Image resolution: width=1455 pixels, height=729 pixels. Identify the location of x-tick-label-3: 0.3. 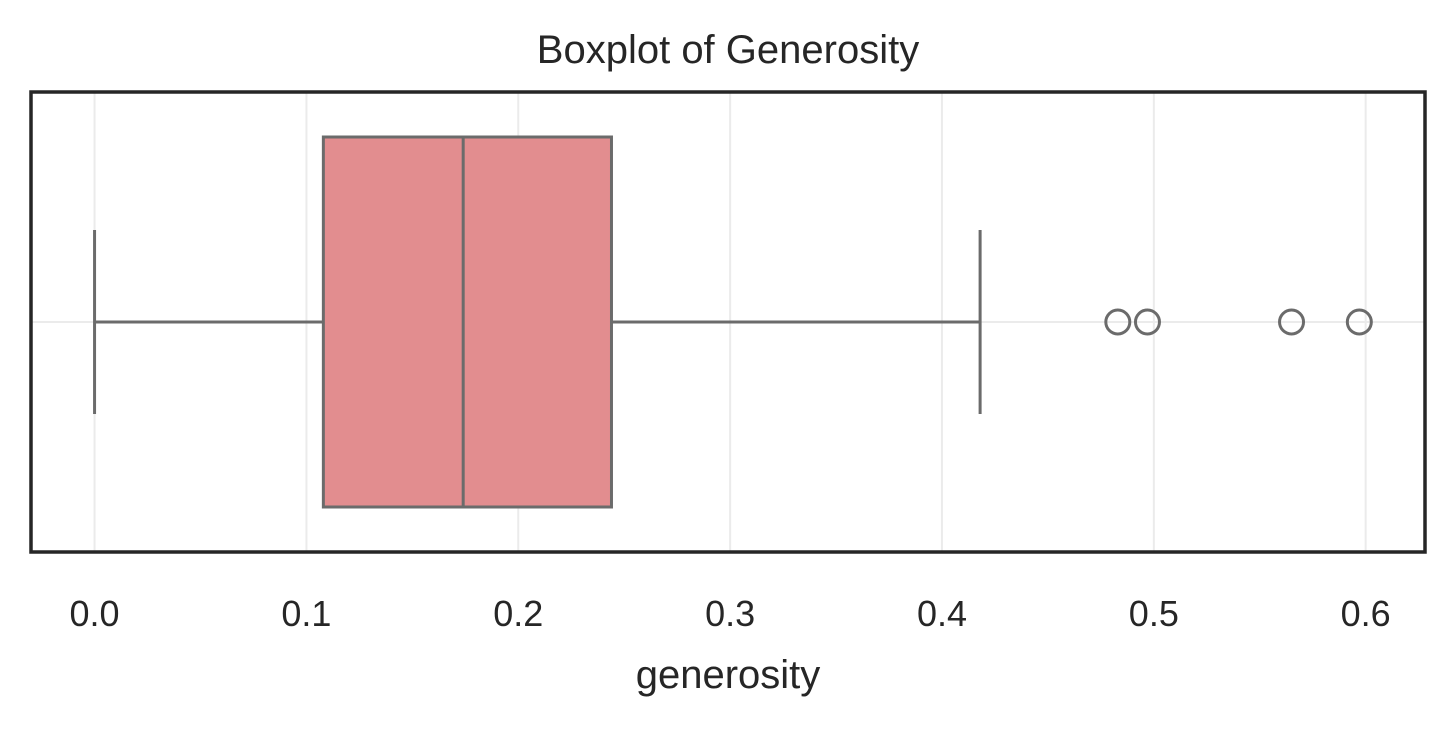
(730, 613).